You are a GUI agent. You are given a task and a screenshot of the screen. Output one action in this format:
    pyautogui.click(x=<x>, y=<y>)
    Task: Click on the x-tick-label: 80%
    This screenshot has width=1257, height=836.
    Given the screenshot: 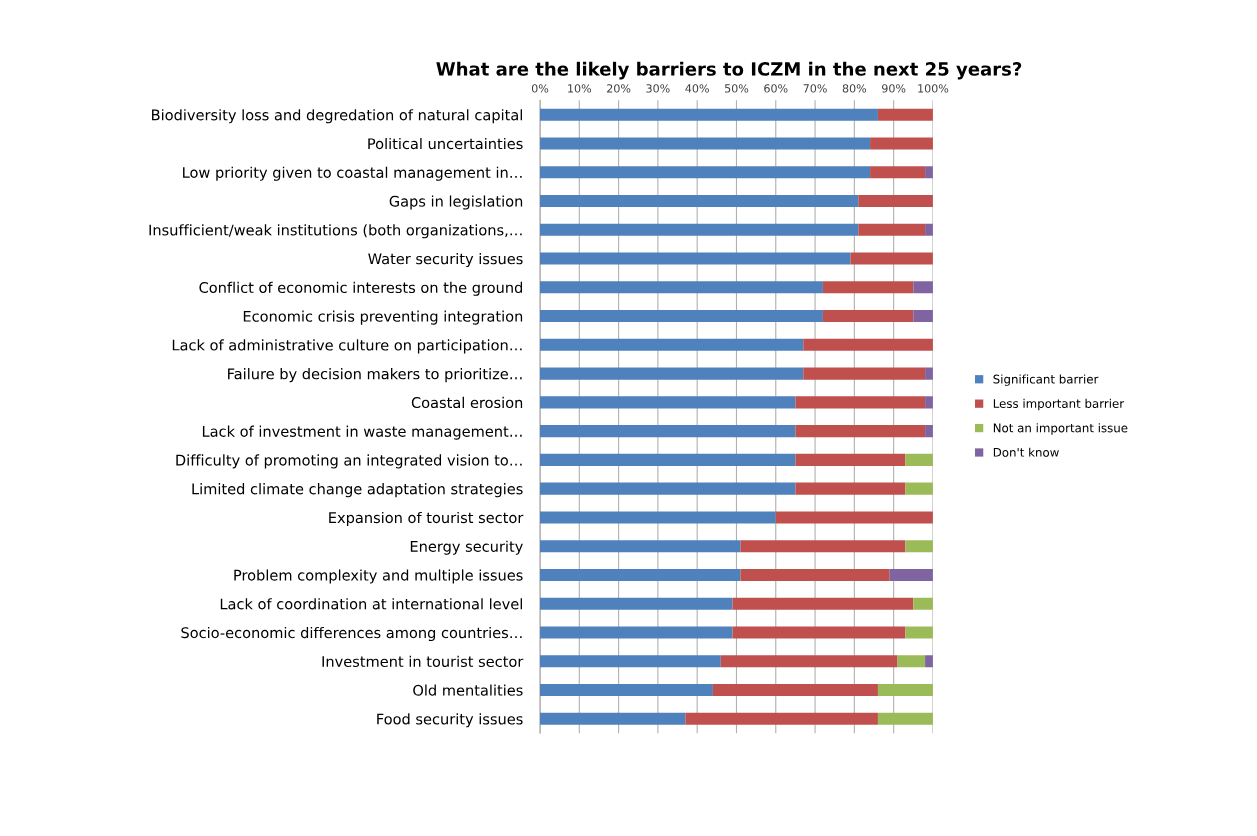 What is the action you would take?
    pyautogui.click(x=854, y=88)
    